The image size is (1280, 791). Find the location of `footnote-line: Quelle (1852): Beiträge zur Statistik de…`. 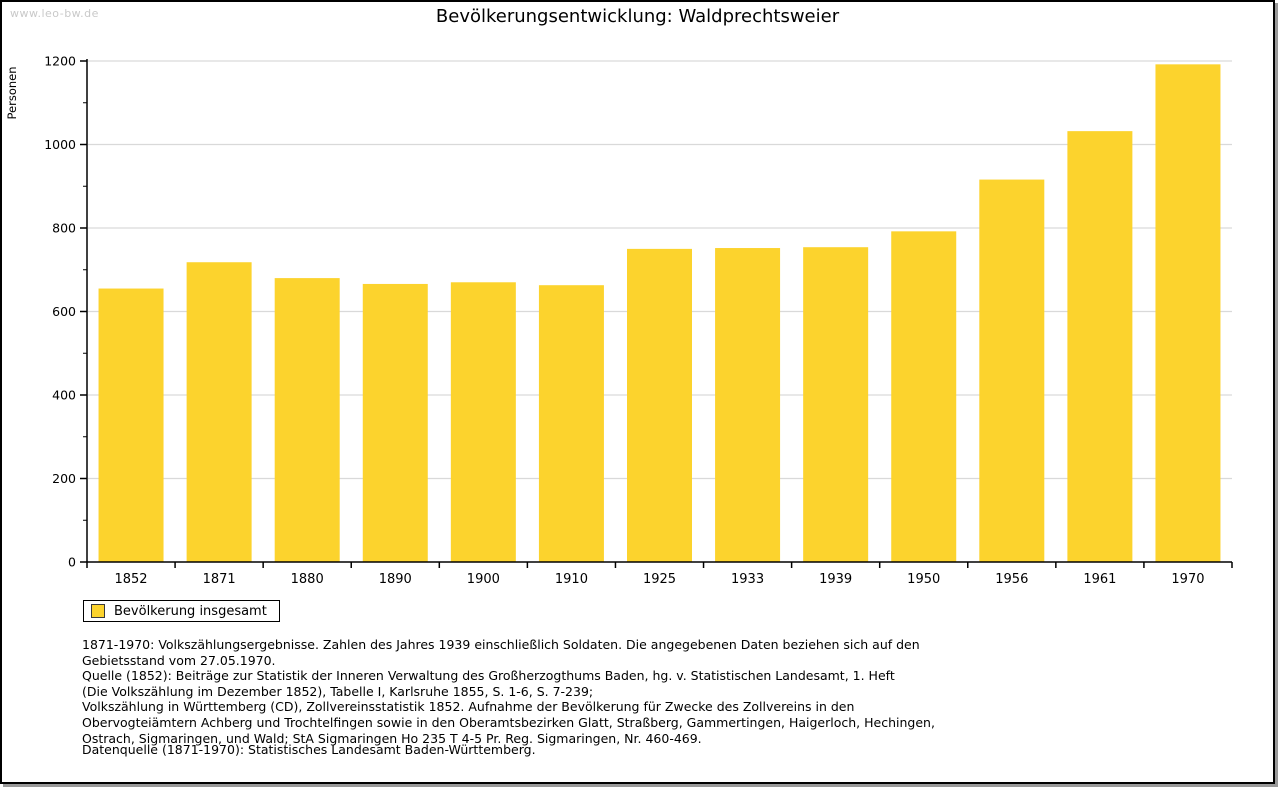

footnote-line: Quelle (1852): Beiträge zur Statistik de… is located at coordinates (488, 676).